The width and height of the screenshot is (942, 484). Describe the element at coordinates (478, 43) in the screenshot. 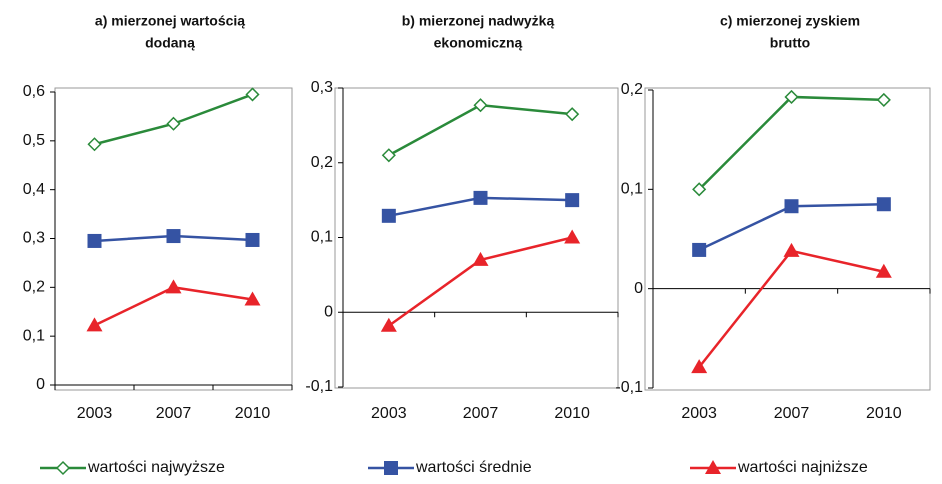

I see `chart-title: ekonomiczną` at that location.